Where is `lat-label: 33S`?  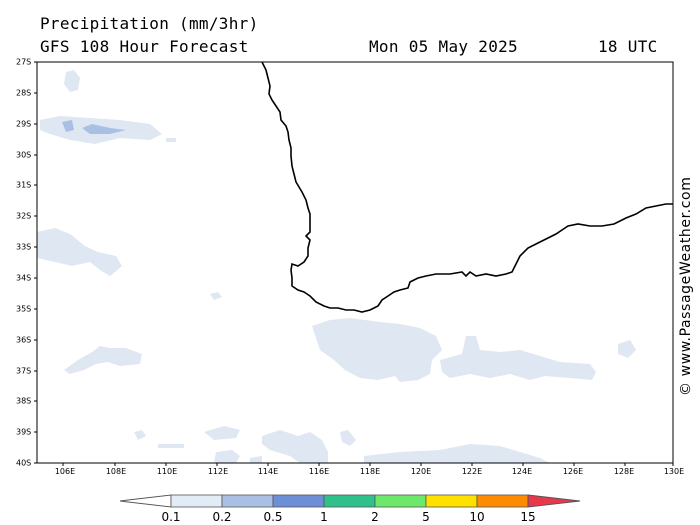
lat-label: 33S is located at coordinates (24, 247).